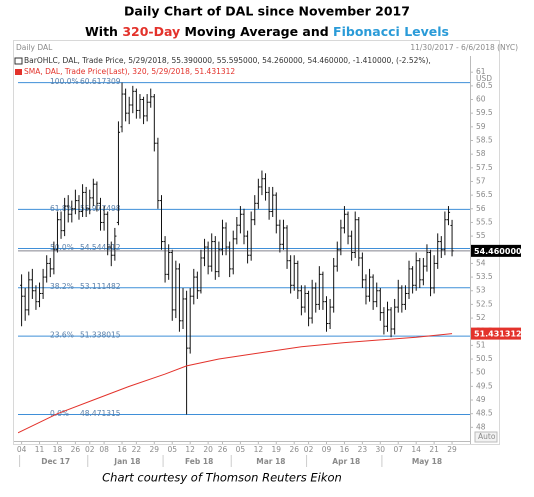  Describe the element at coordinates (62, 335) in the screenshot. I see `fib-pct: 23.6%` at that location.